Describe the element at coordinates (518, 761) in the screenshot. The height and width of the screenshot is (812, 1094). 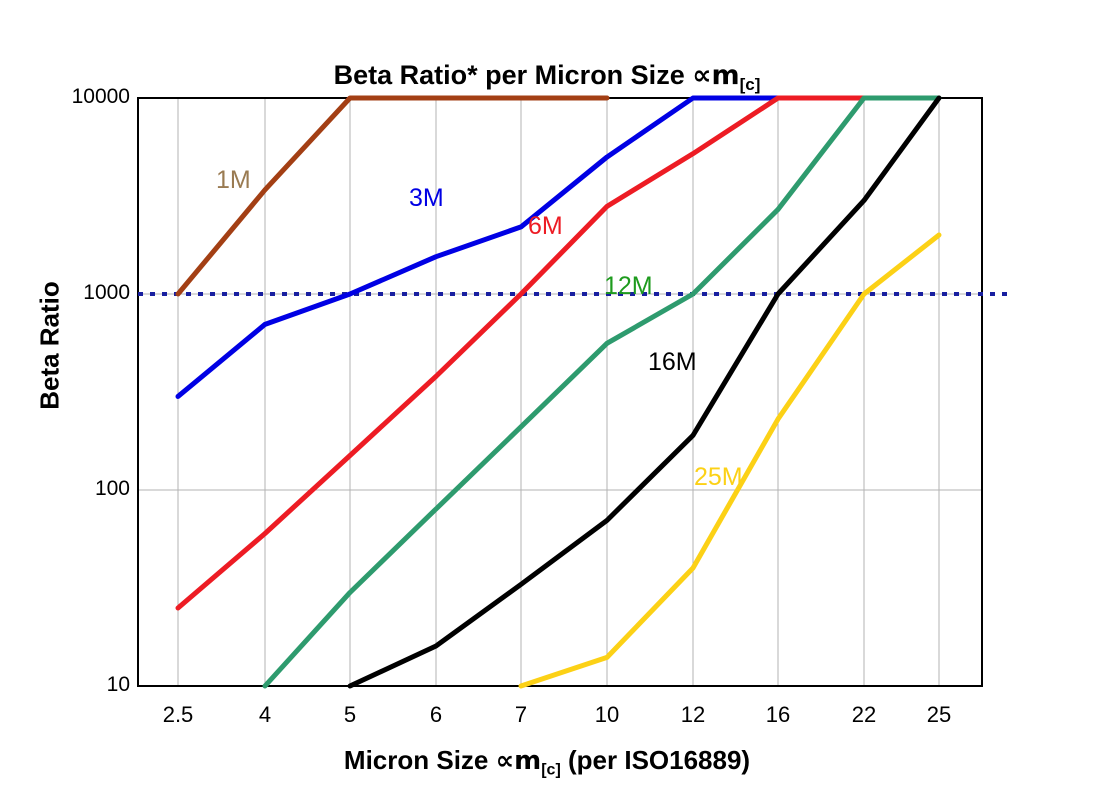
I see `x-axis-title-proportional-symbol: ∝m` at that location.